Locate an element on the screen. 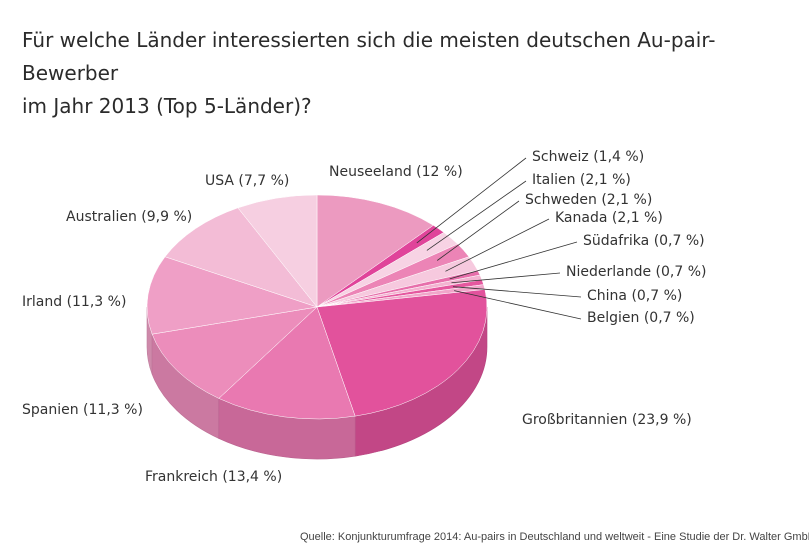 This screenshot has height=551, width=809. slice-label-italien: Italien (2,1 %) is located at coordinates (581, 180).